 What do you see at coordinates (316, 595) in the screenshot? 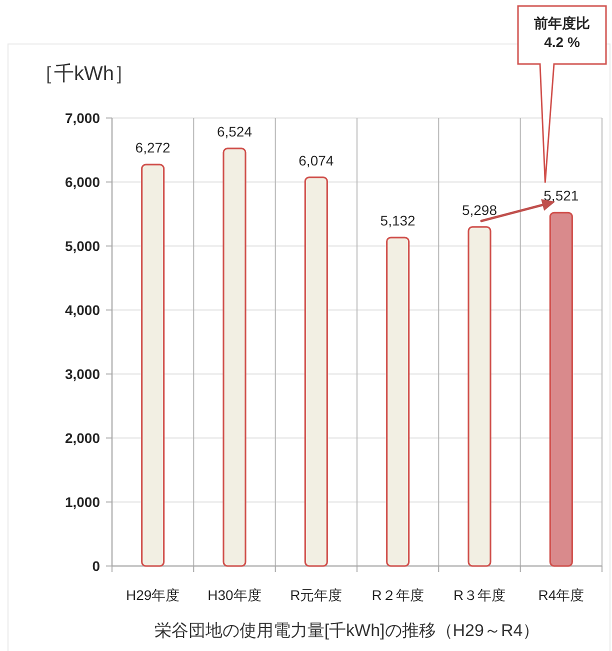
I see `x-tick-label: R元年度` at bounding box center [316, 595].